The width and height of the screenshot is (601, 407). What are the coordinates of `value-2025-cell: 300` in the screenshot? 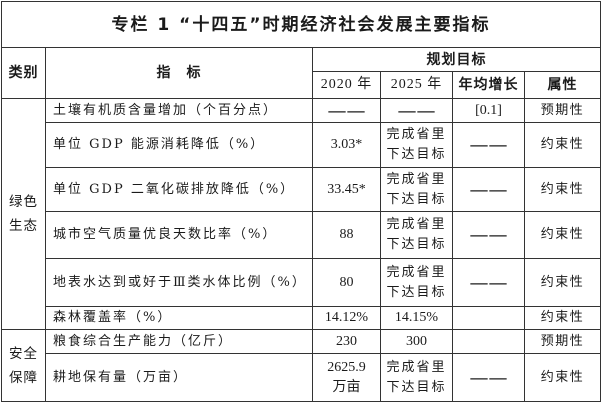 It's located at (416, 341).